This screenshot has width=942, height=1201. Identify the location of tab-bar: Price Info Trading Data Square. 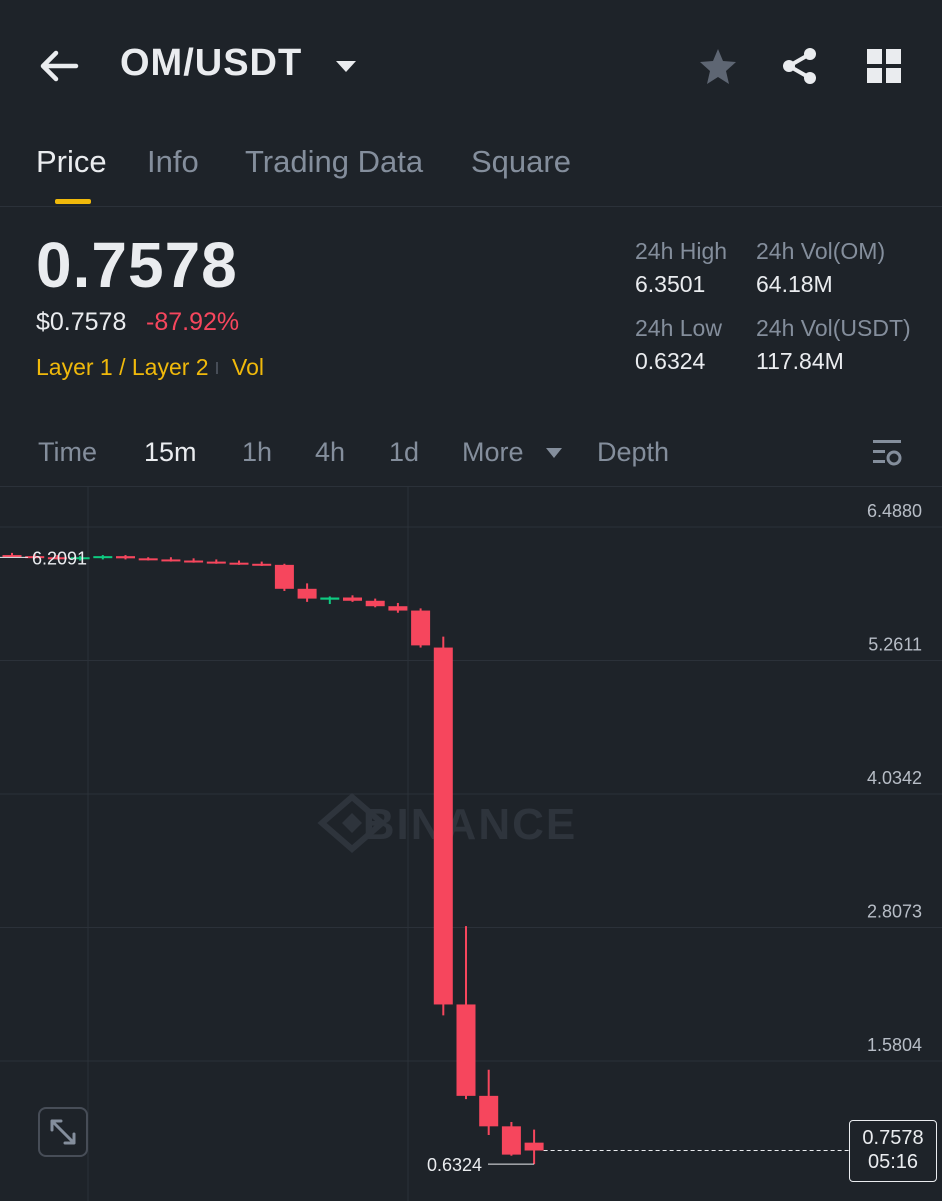
(471, 168).